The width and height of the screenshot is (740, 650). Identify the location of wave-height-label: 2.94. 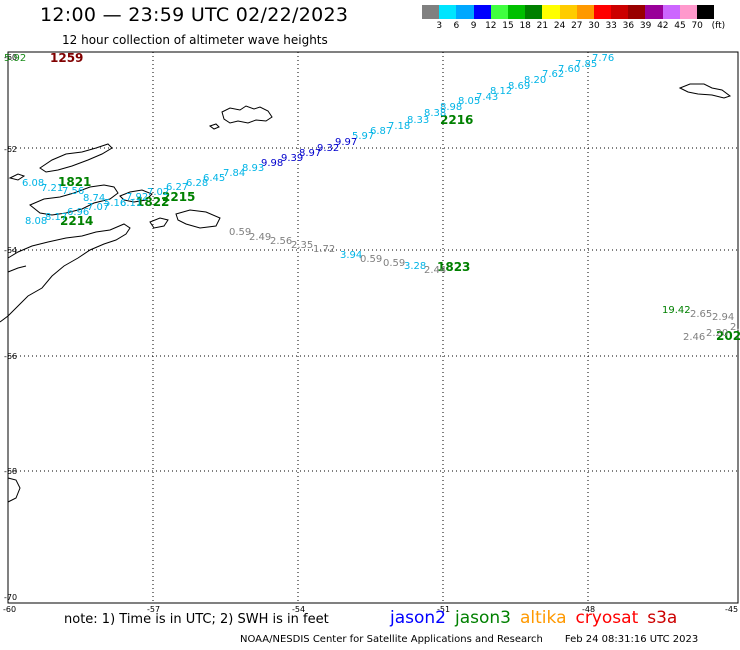
(723, 317).